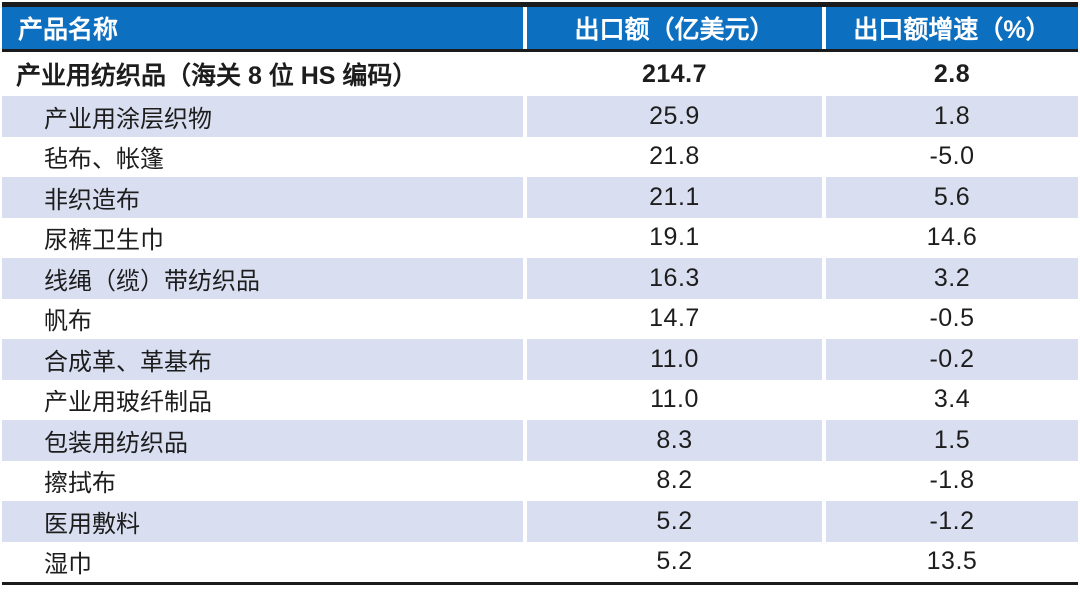 The height and width of the screenshot is (595, 1080). What do you see at coordinates (950, 399) in the screenshot?
I see `growth-cell: 3.4` at bounding box center [950, 399].